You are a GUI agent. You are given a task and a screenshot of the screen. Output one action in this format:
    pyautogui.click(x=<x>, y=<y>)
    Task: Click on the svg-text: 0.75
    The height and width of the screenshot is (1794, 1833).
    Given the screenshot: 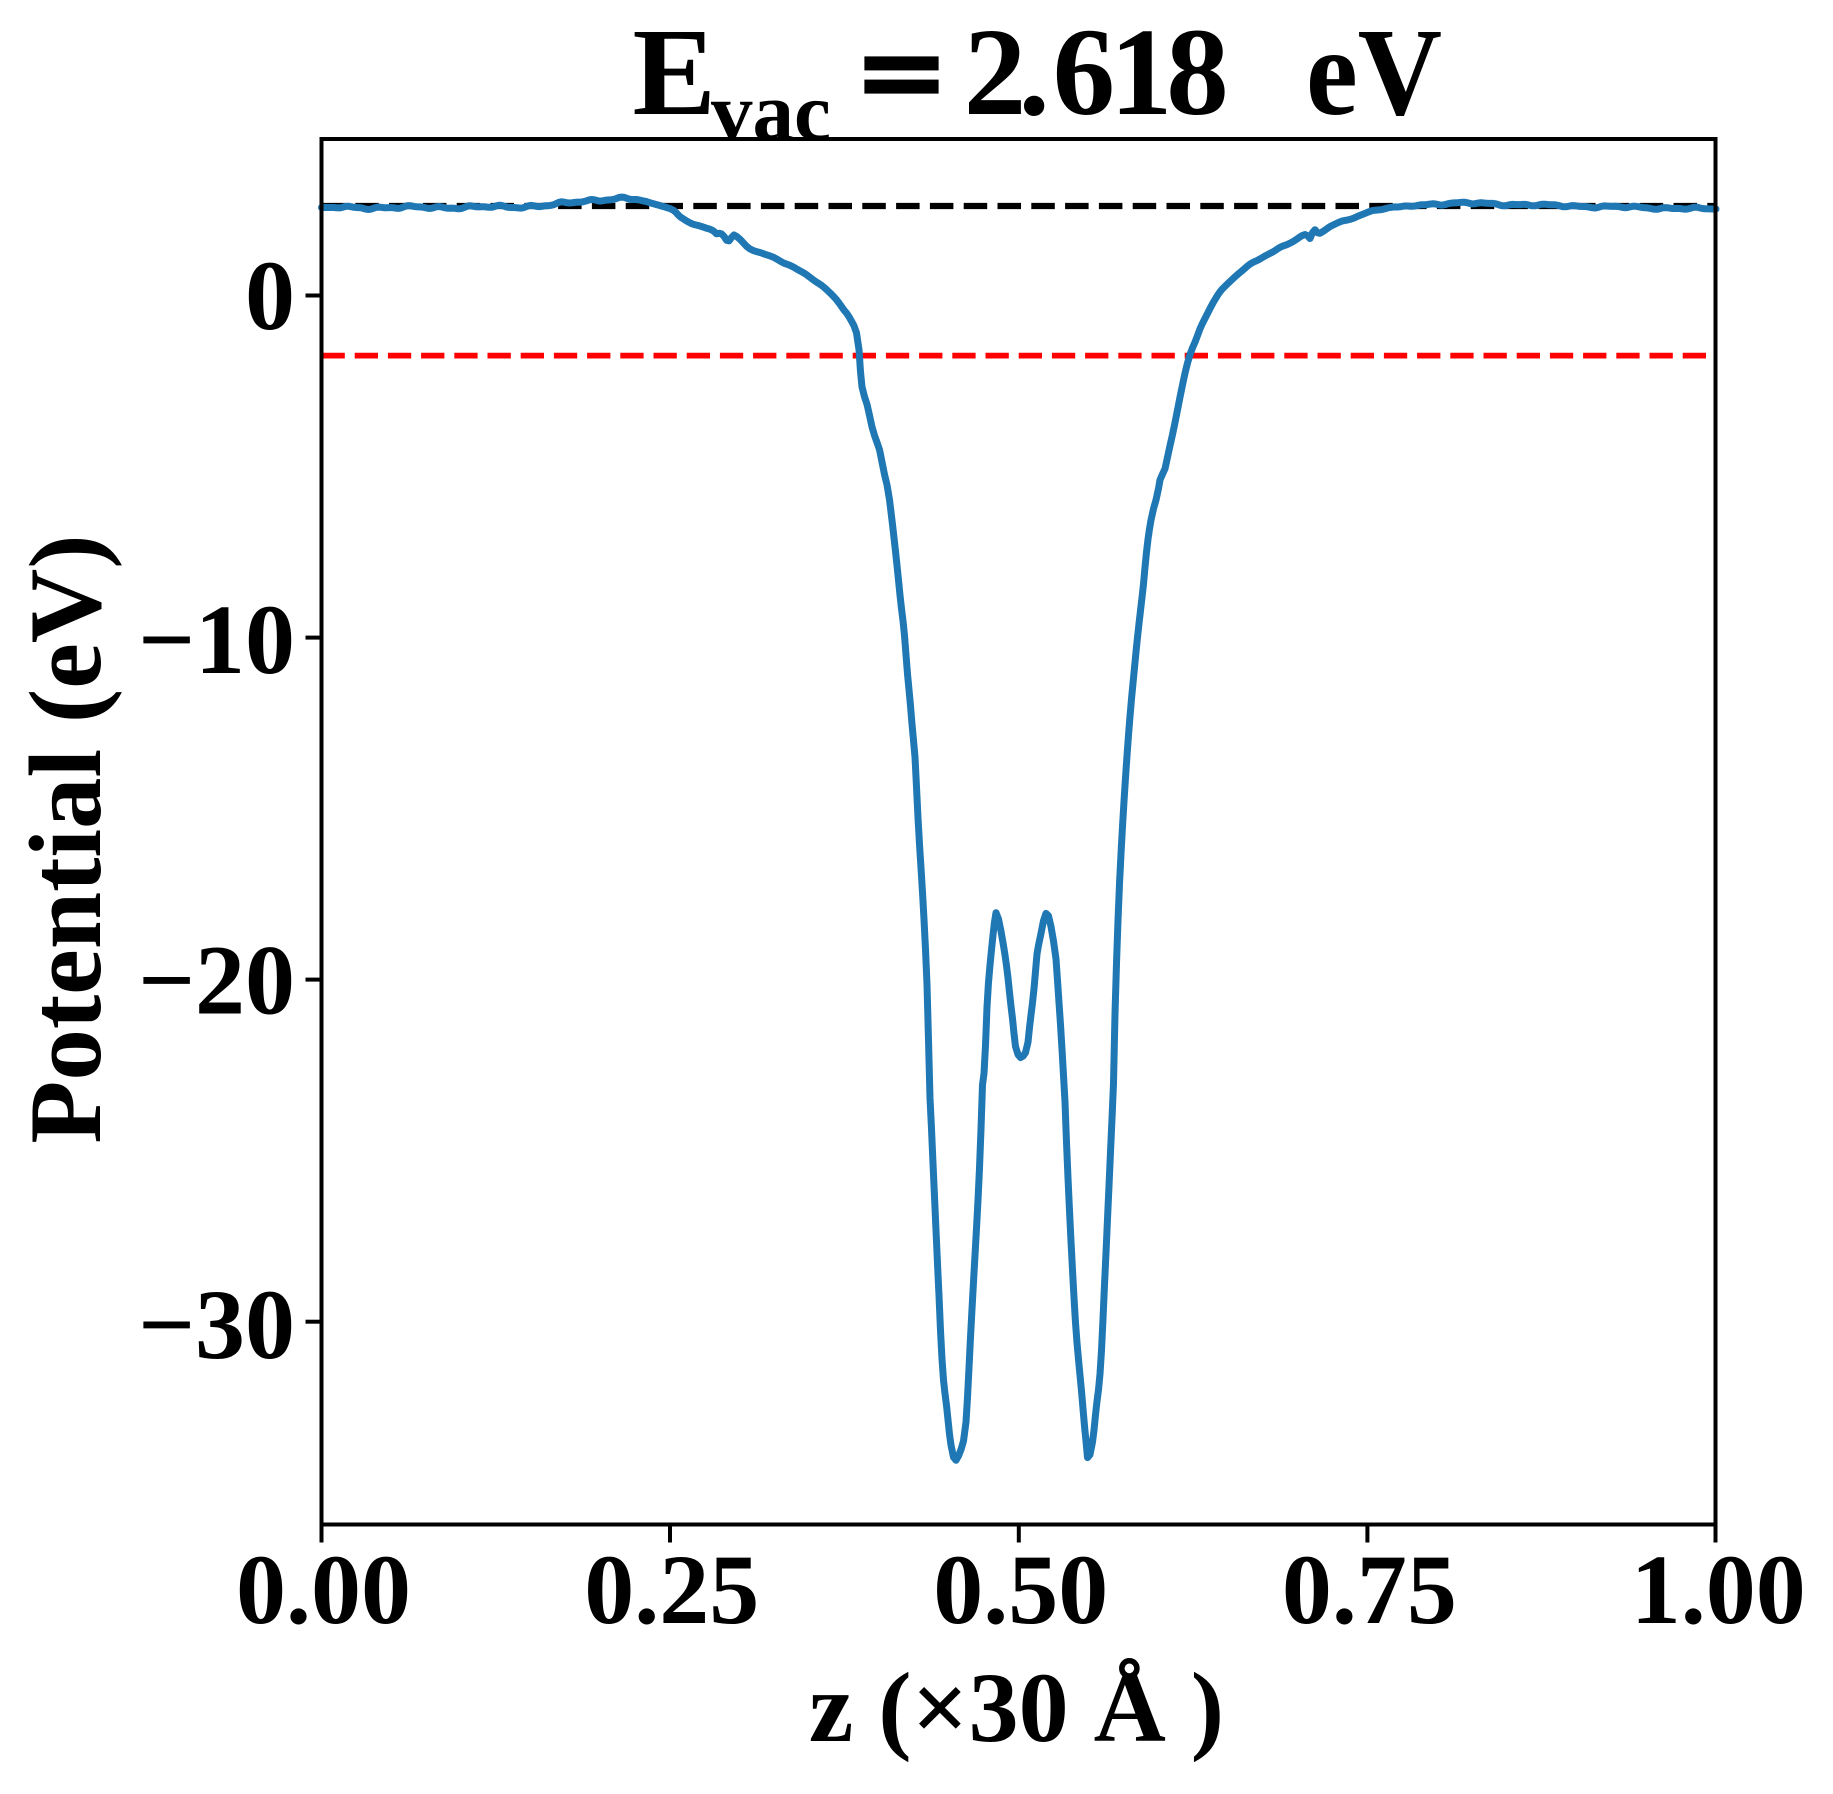 What is the action you would take?
    pyautogui.click(x=1369, y=1589)
    